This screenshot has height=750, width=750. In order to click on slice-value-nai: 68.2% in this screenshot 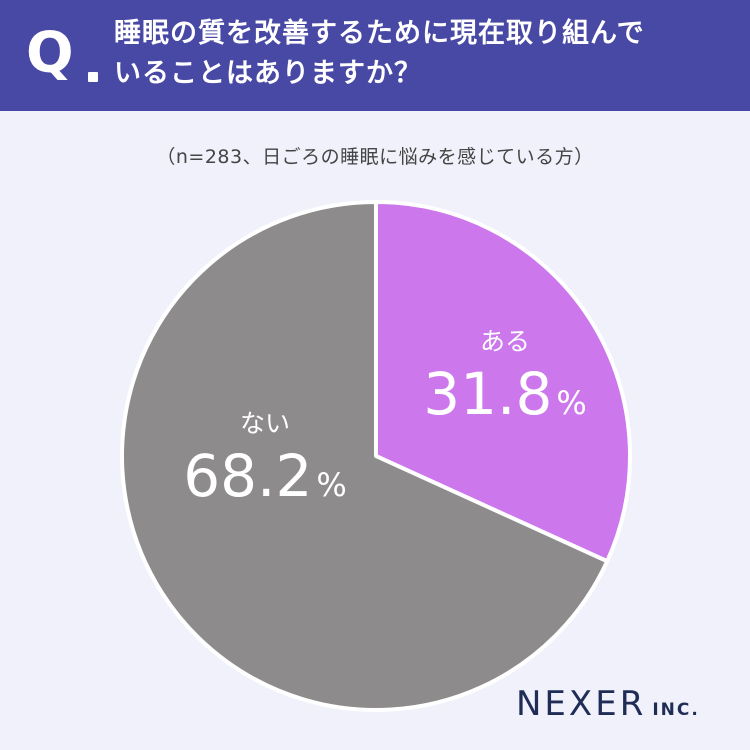, I will do `click(265, 476)`.